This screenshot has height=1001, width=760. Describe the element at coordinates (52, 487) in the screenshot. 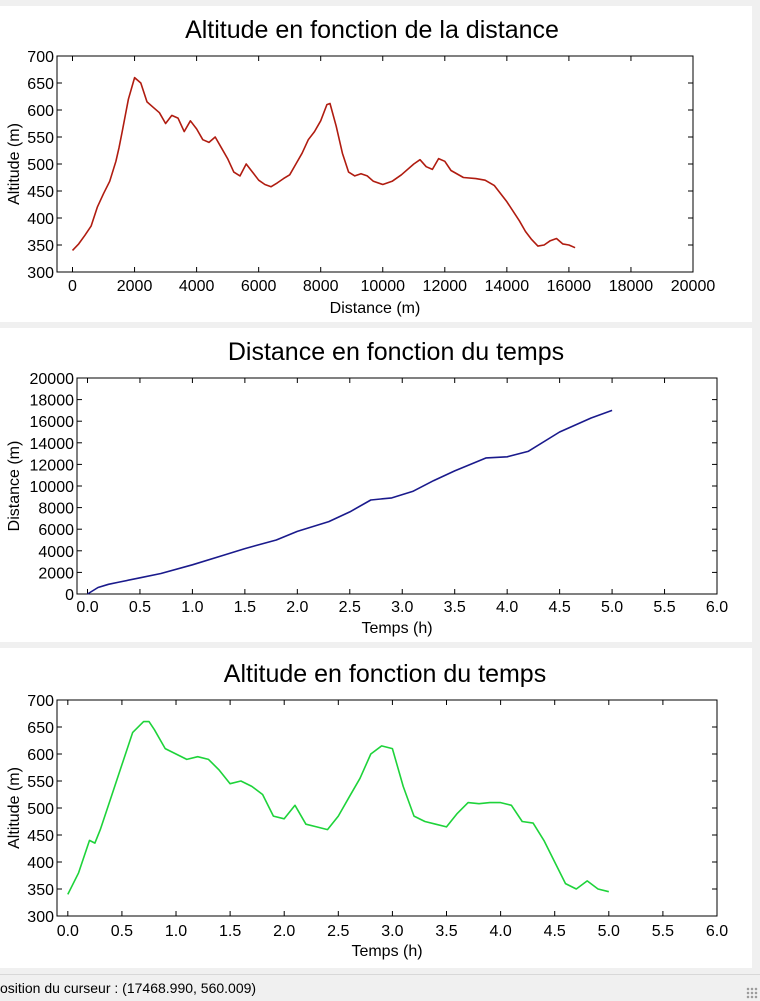

I see `y-tick-label: 10000` at that location.